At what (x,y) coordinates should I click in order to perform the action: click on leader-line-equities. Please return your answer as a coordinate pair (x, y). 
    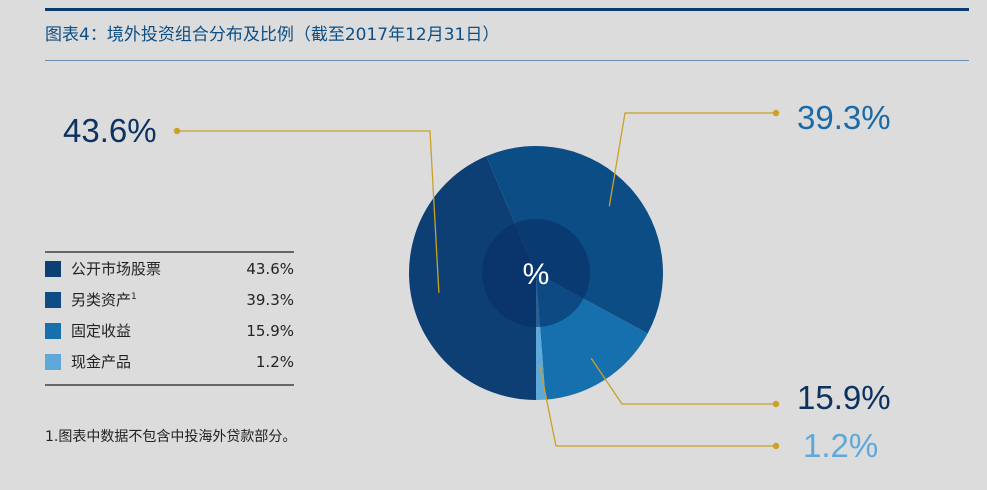
    Looking at the image, I should click on (308, 211).